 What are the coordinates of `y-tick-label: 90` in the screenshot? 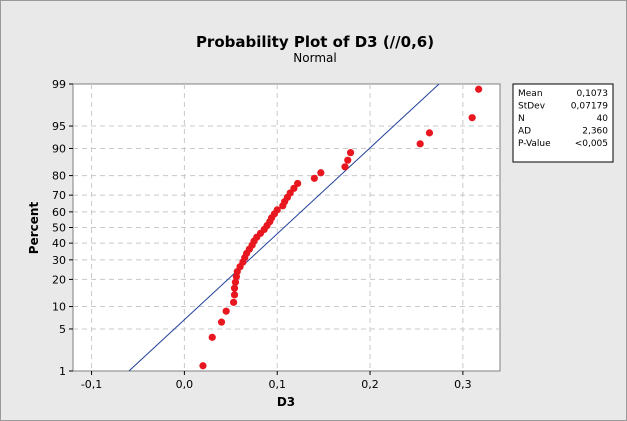 It's located at (59, 148).